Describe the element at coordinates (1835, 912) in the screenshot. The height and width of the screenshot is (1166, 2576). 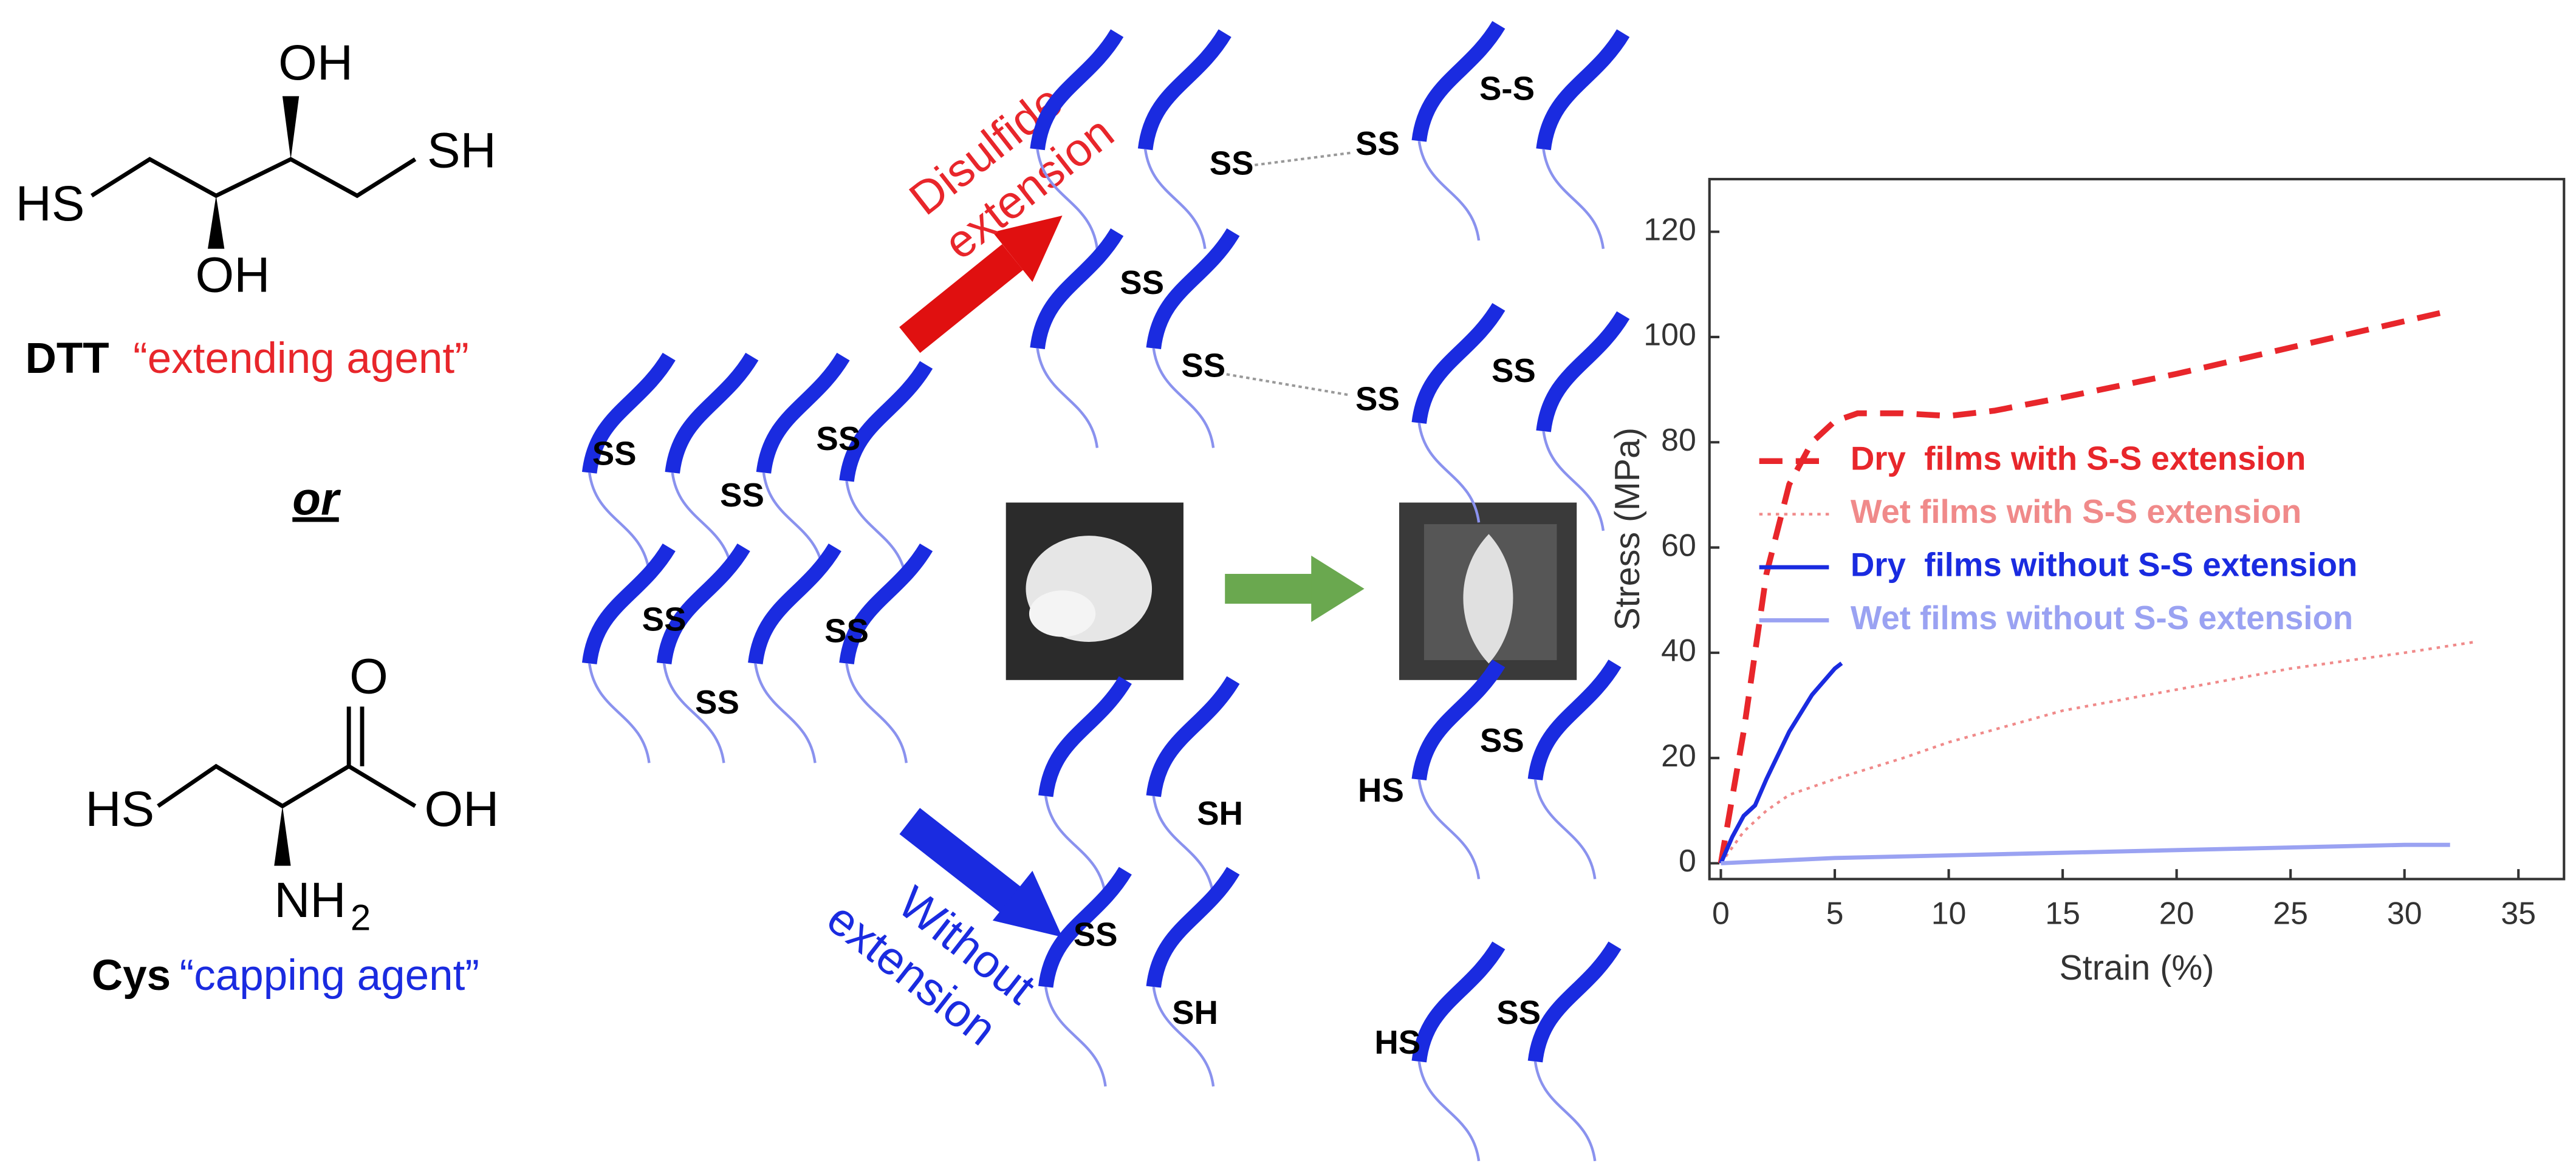
I see `x-tick-label: 5` at that location.